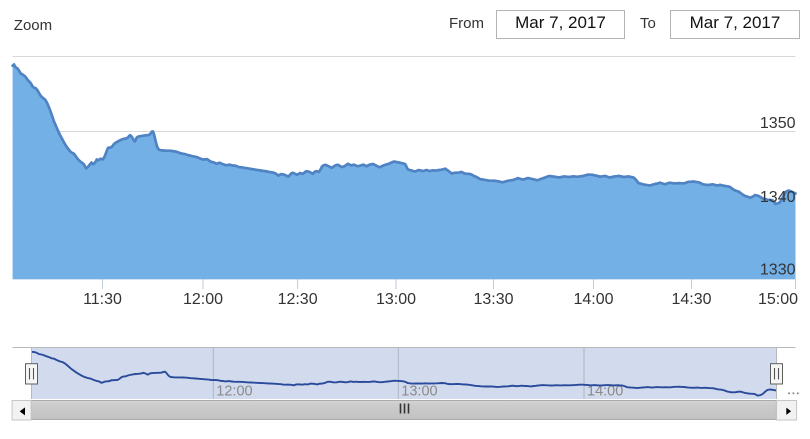 The width and height of the screenshot is (810, 439). Describe the element at coordinates (102, 299) in the screenshot. I see `svg-text: 11:30` at that location.